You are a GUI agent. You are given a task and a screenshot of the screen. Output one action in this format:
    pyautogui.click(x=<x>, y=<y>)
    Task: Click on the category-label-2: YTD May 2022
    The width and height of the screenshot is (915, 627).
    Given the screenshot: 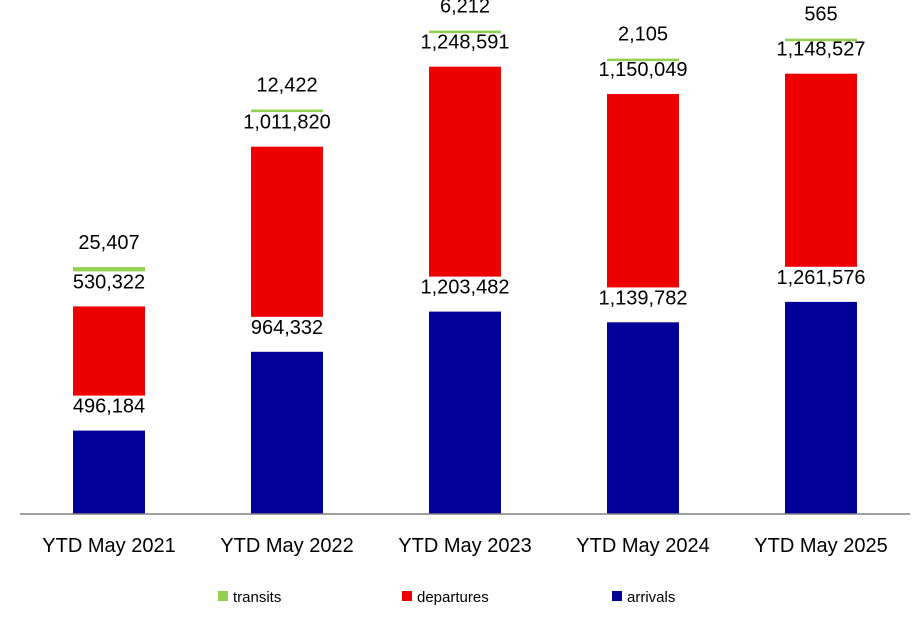 What is the action you would take?
    pyautogui.click(x=286, y=546)
    